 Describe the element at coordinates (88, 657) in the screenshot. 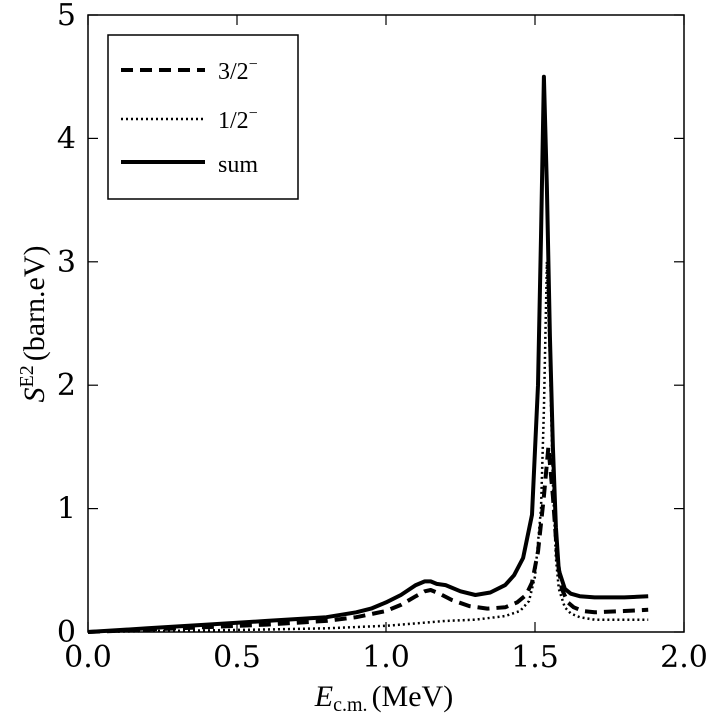

I see `x-tick-label: 0.0` at that location.